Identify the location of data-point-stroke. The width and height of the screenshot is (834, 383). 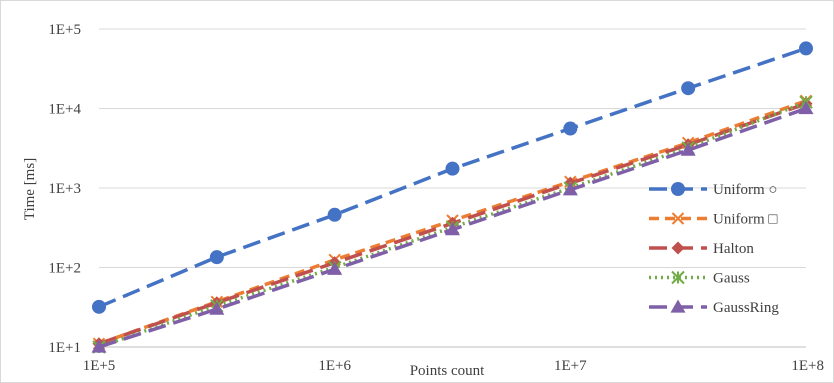
(678, 218).